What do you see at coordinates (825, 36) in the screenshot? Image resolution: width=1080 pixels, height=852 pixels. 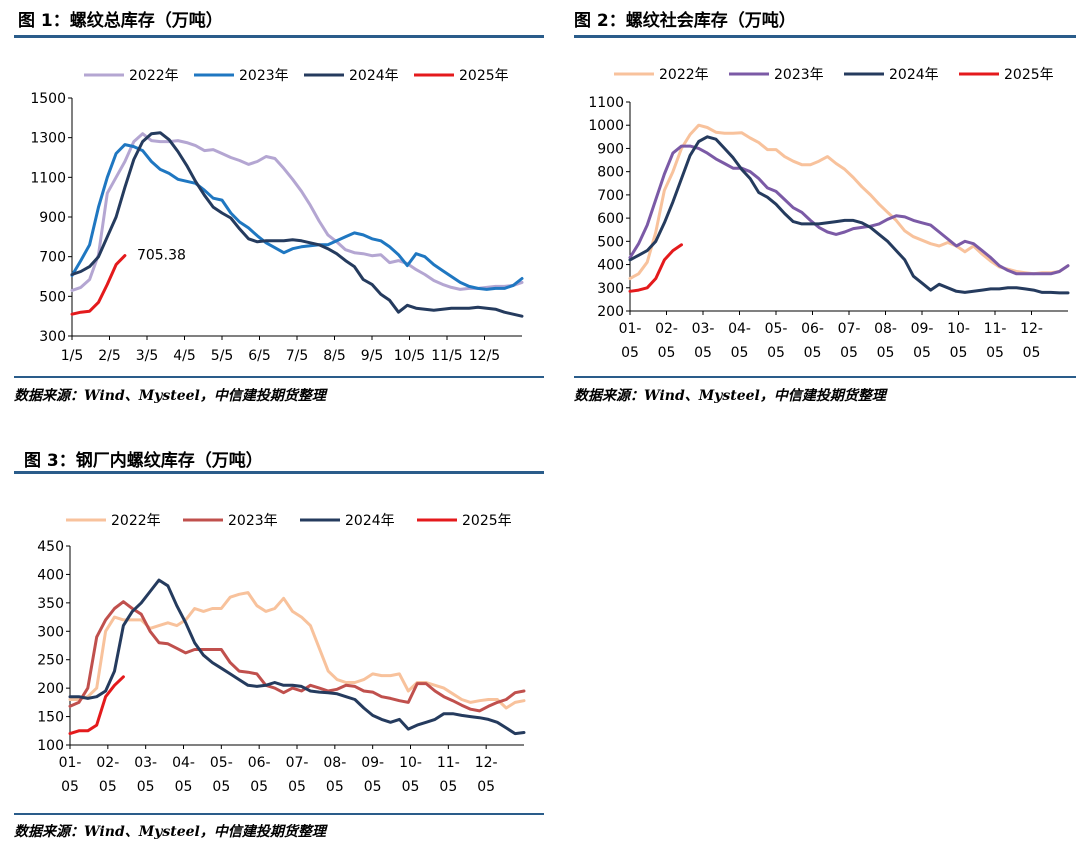 I see `figure-2-title-rule` at bounding box center [825, 36].